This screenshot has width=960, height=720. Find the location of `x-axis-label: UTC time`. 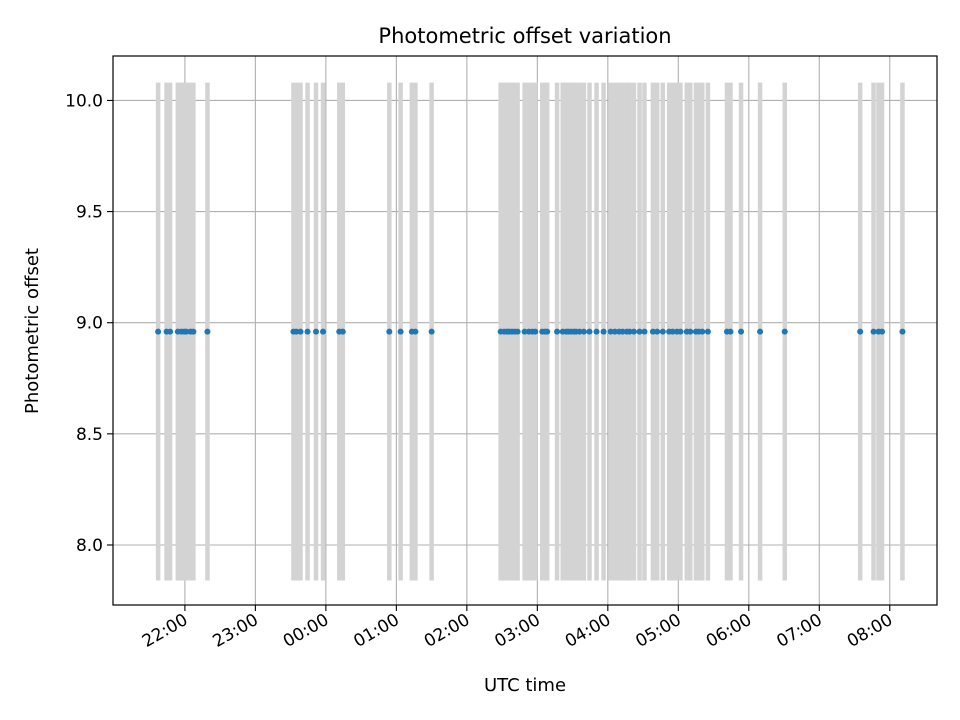

x-axis-label: UTC time is located at coordinates (525, 685).